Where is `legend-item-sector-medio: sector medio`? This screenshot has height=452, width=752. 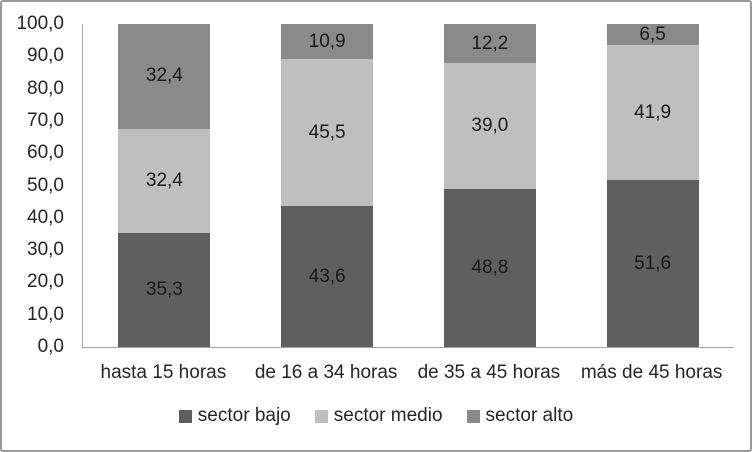
legend-item-sector-medio: sector medio is located at coordinates (378, 416).